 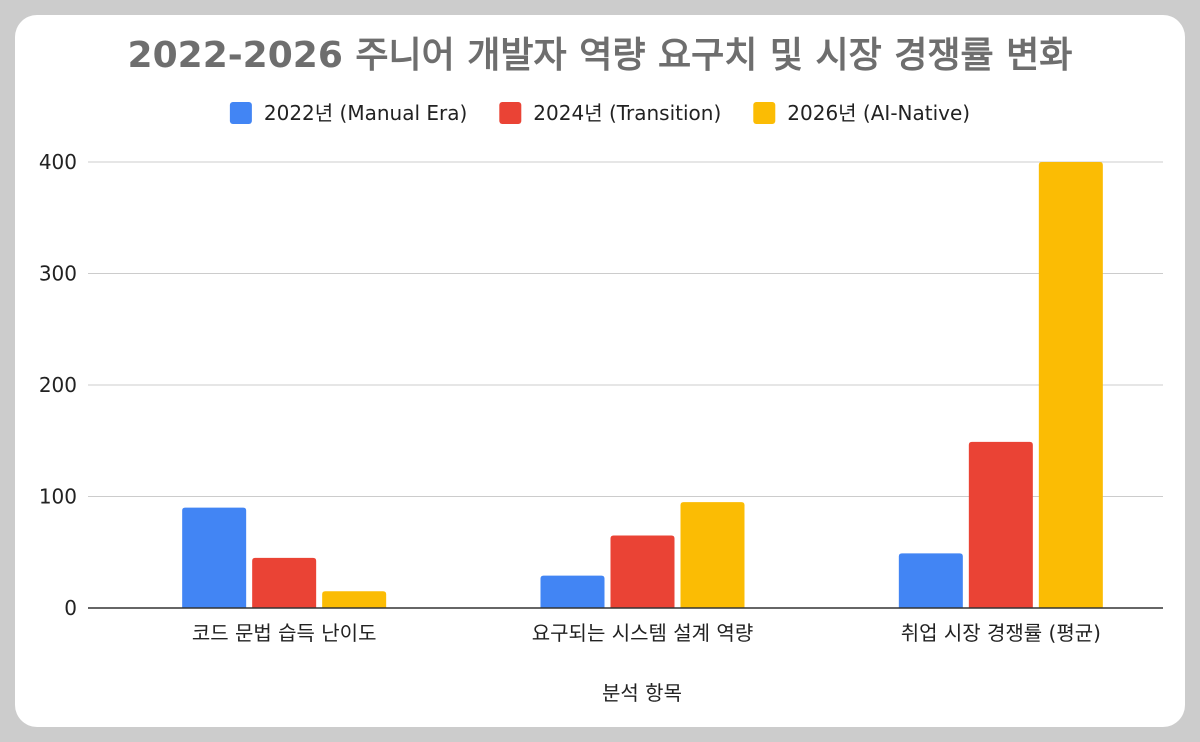 I want to click on legend-item: 2024년 (Transition), so click(x=610, y=113).